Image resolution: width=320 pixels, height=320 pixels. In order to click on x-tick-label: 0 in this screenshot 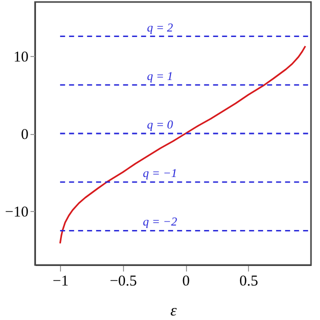, I will do `click(186, 282)`.